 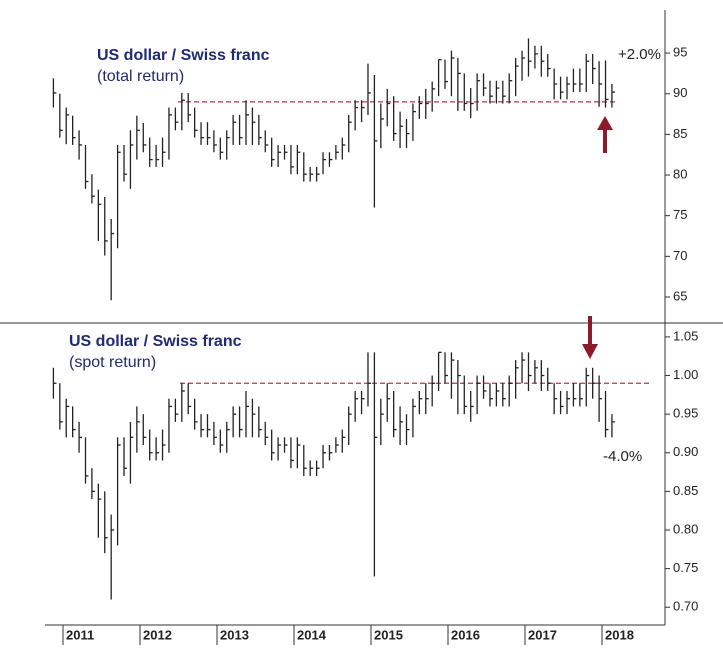 I want to click on arrow-down, so click(x=590, y=337).